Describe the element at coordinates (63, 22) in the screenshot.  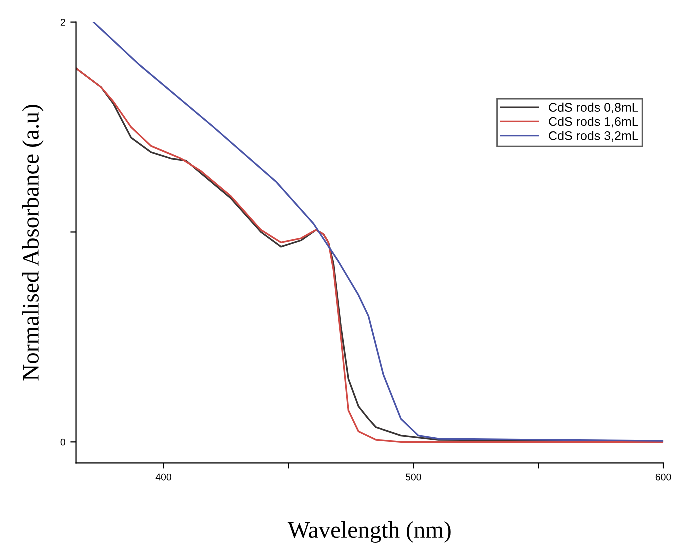
I see `y-tick-label: 2` at that location.